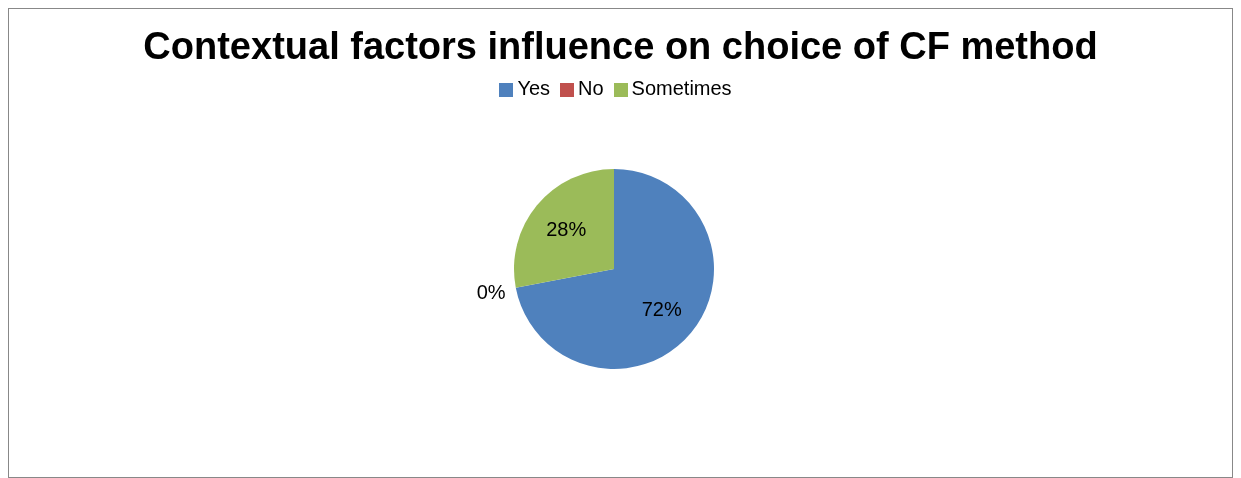 The width and height of the screenshot is (1241, 478). Describe the element at coordinates (661, 308) in the screenshot. I see `data-label: 72%` at that location.